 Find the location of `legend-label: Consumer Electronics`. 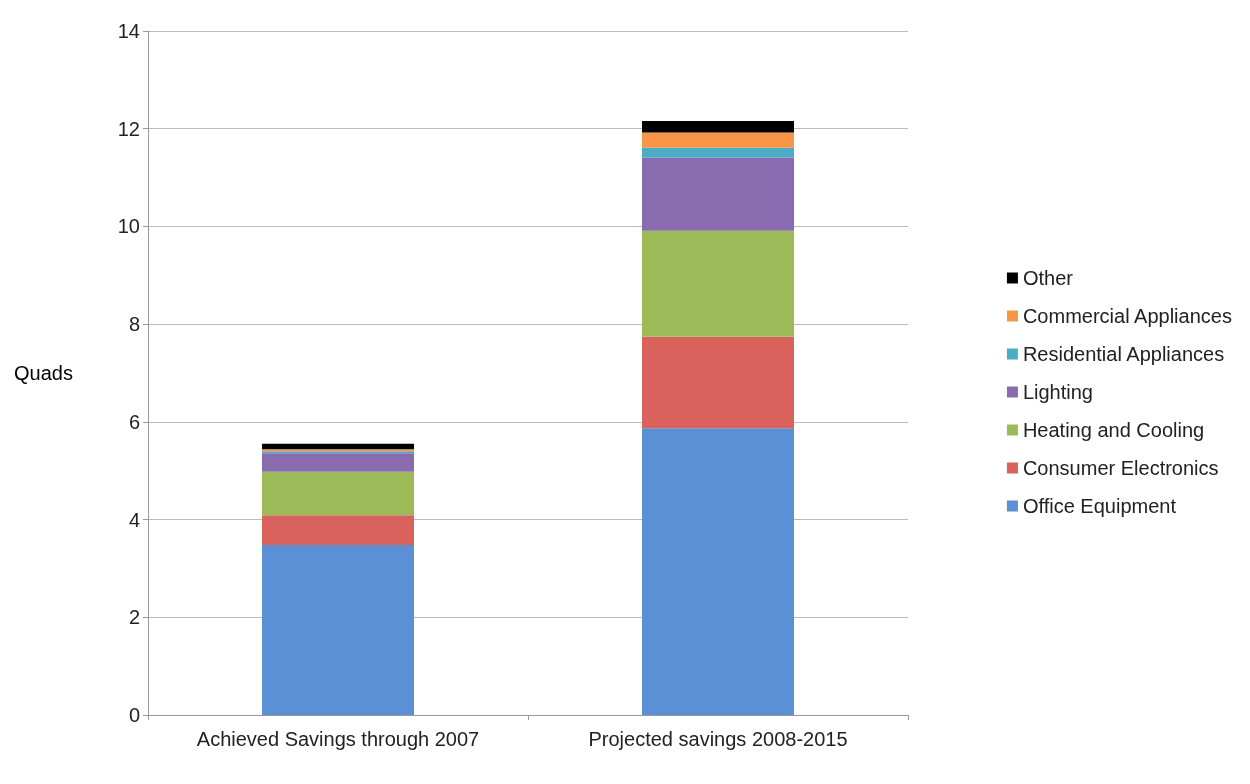

legend-label: Consumer Electronics is located at coordinates (1120, 468).